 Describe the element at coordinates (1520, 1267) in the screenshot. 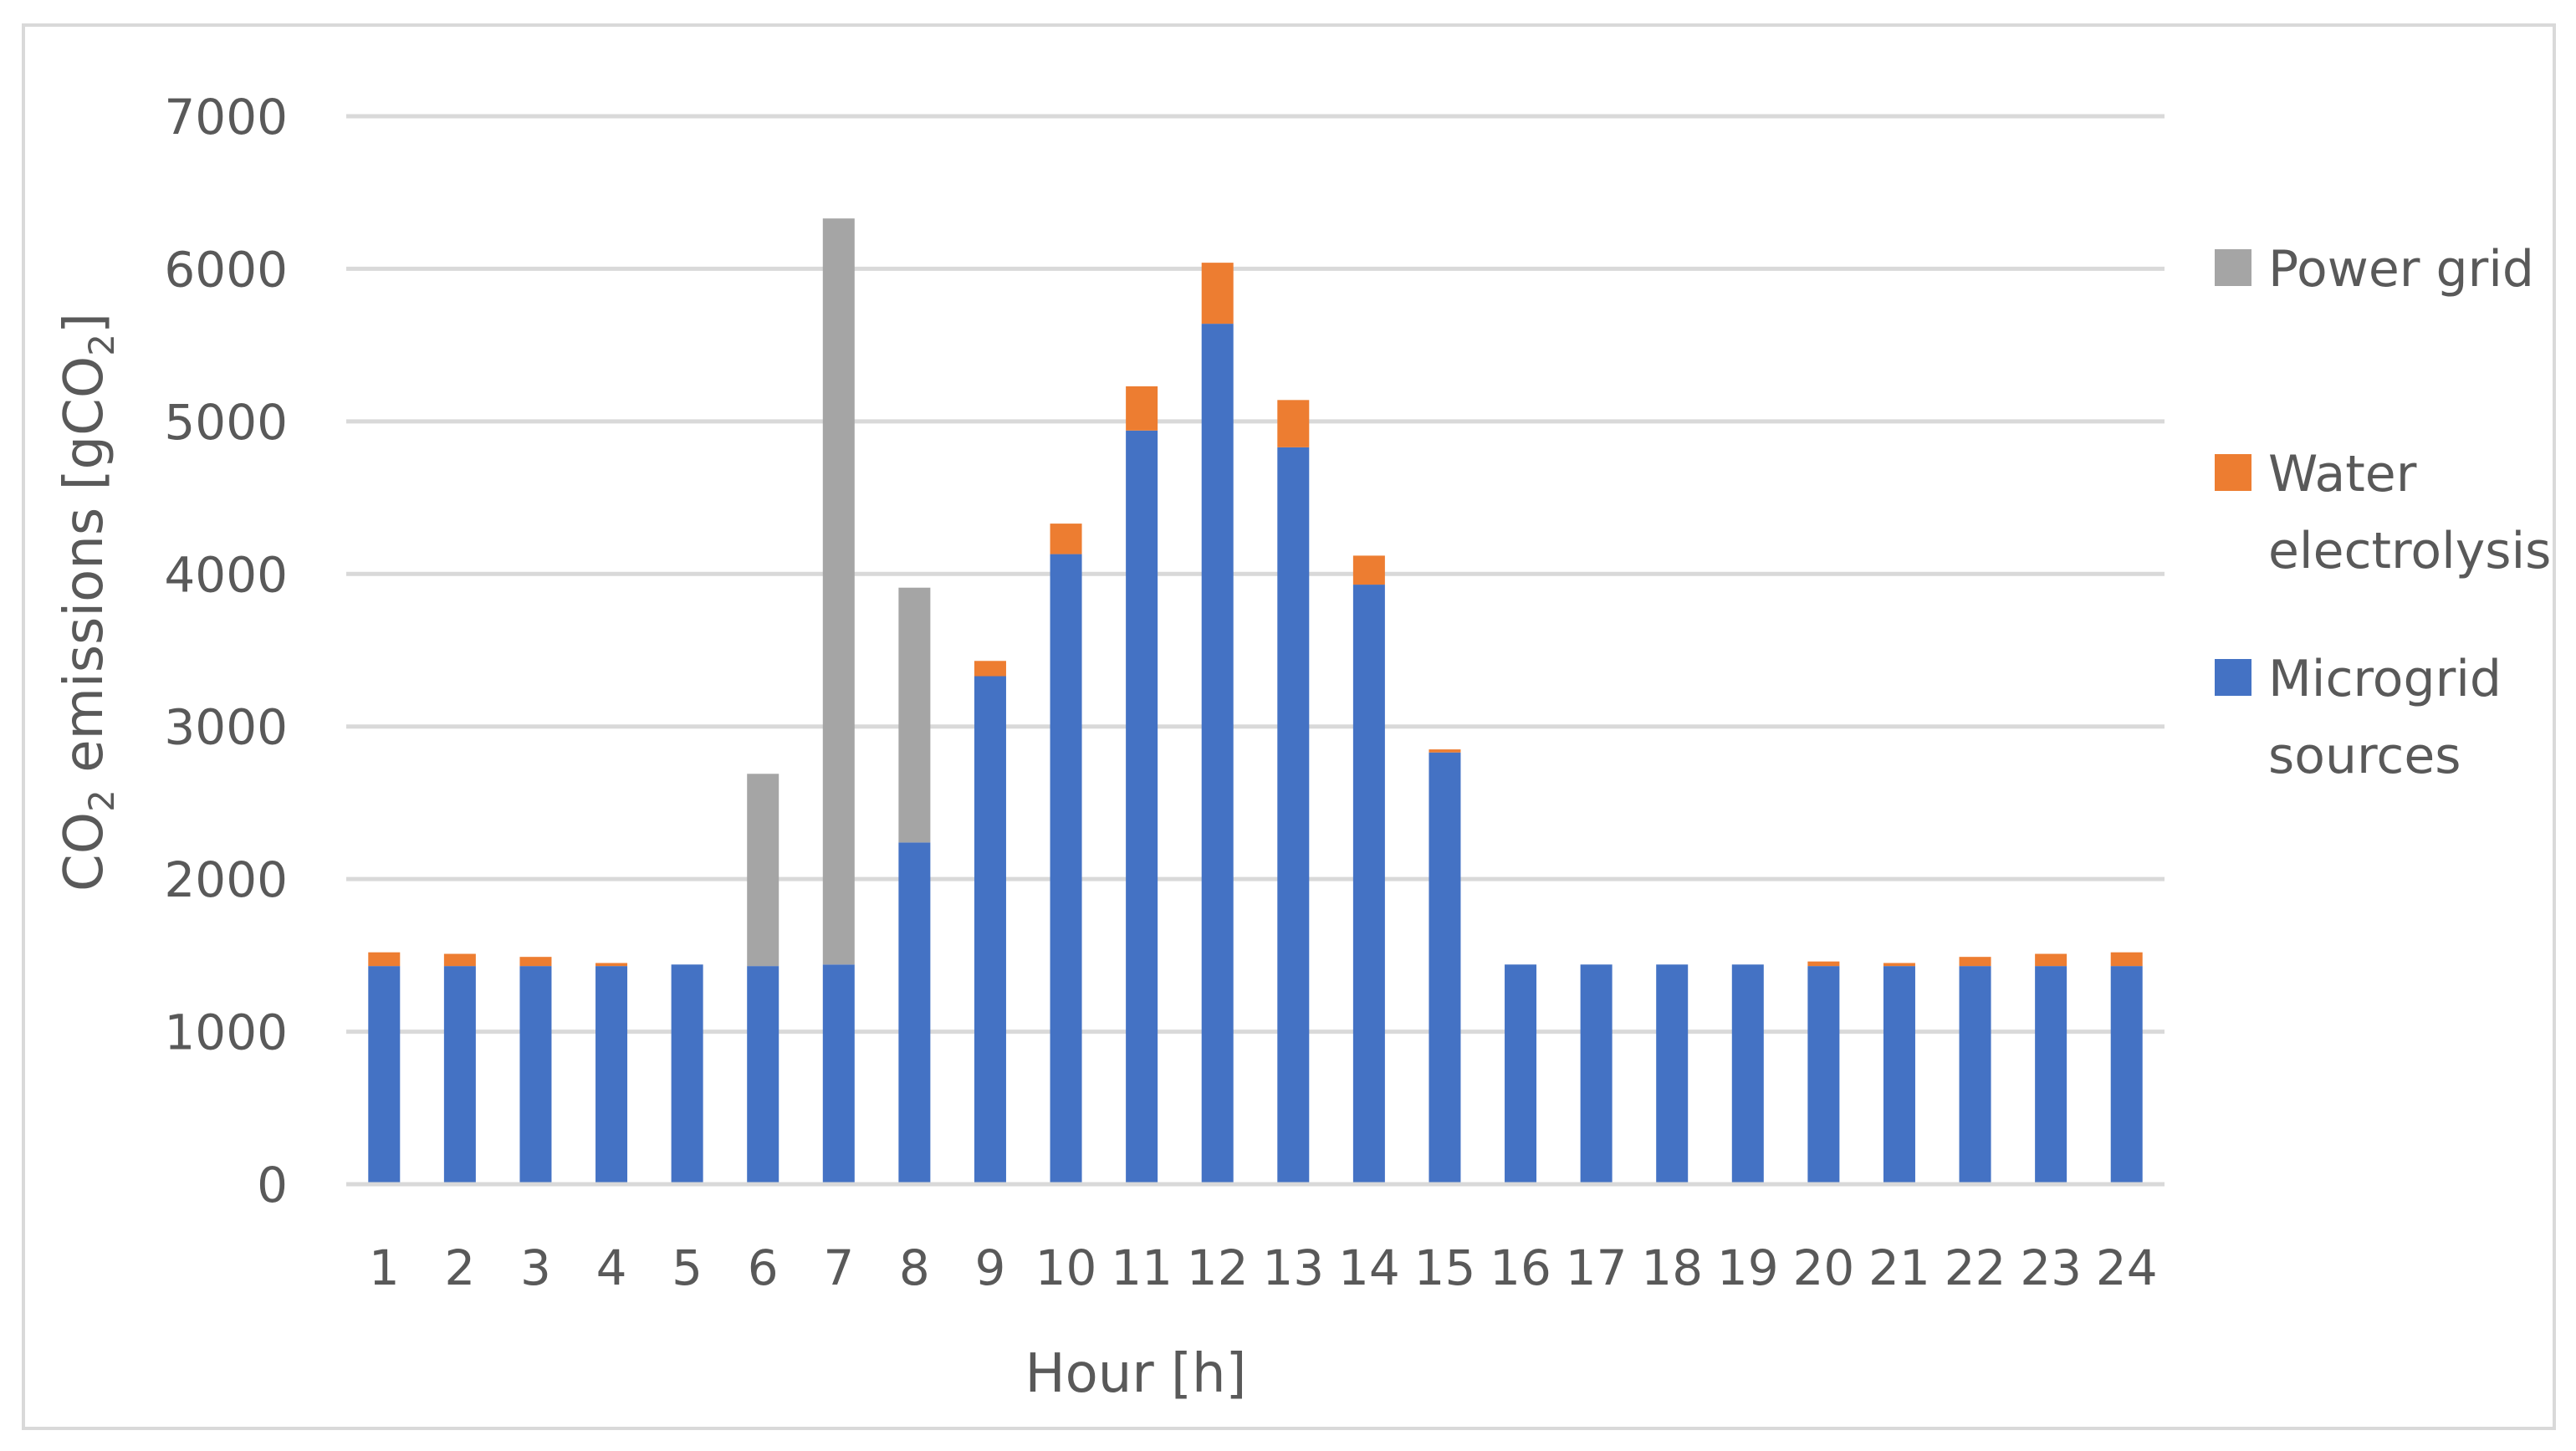

I see `x-tick-label: 16` at that location.